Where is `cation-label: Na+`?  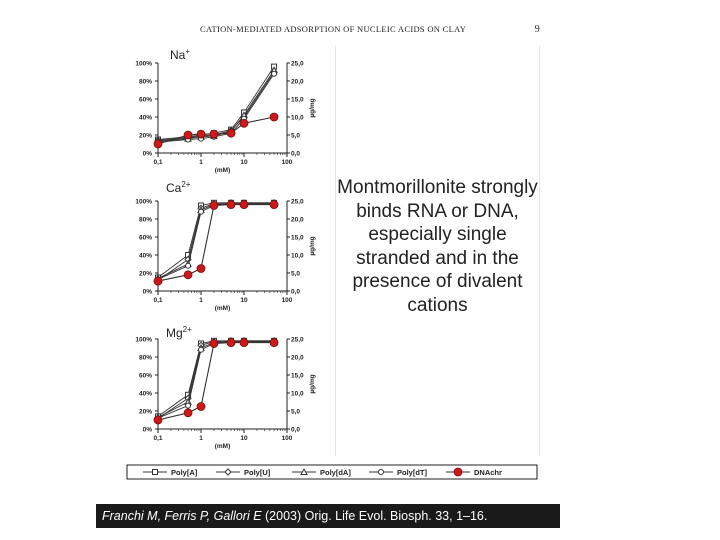 cation-label: Na+ is located at coordinates (180, 54).